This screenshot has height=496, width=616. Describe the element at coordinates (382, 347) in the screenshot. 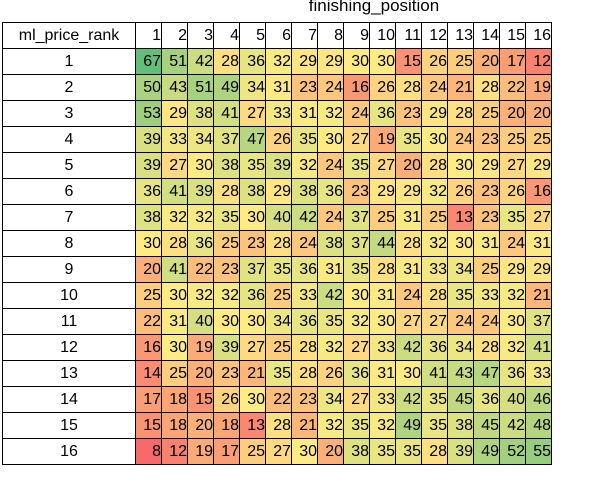

I see `heatmap-cell: 33` at that location.